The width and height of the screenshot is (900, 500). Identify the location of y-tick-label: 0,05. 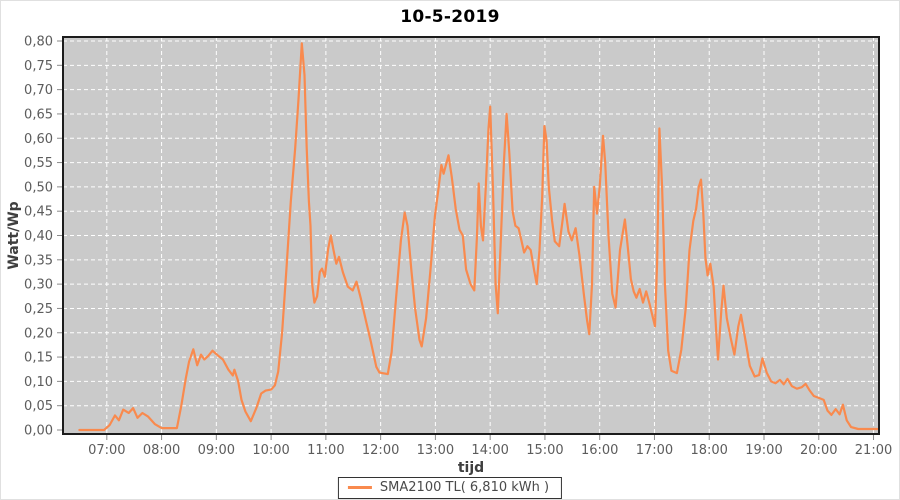
(38, 406).